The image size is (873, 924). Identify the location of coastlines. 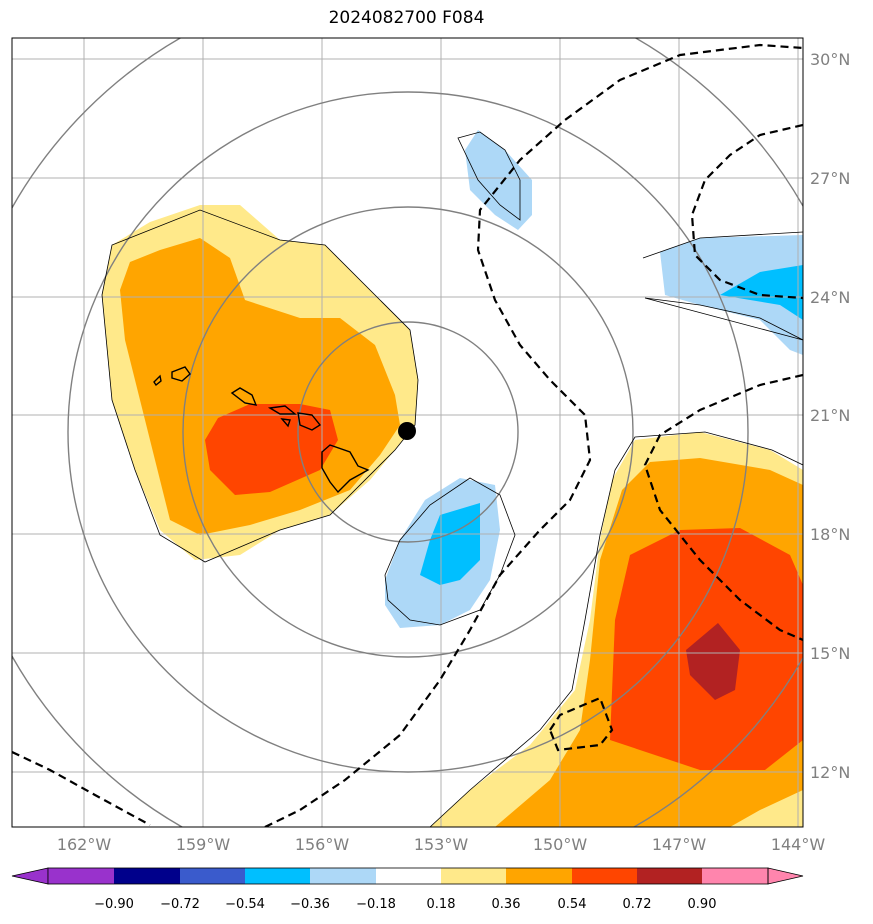
(261, 430).